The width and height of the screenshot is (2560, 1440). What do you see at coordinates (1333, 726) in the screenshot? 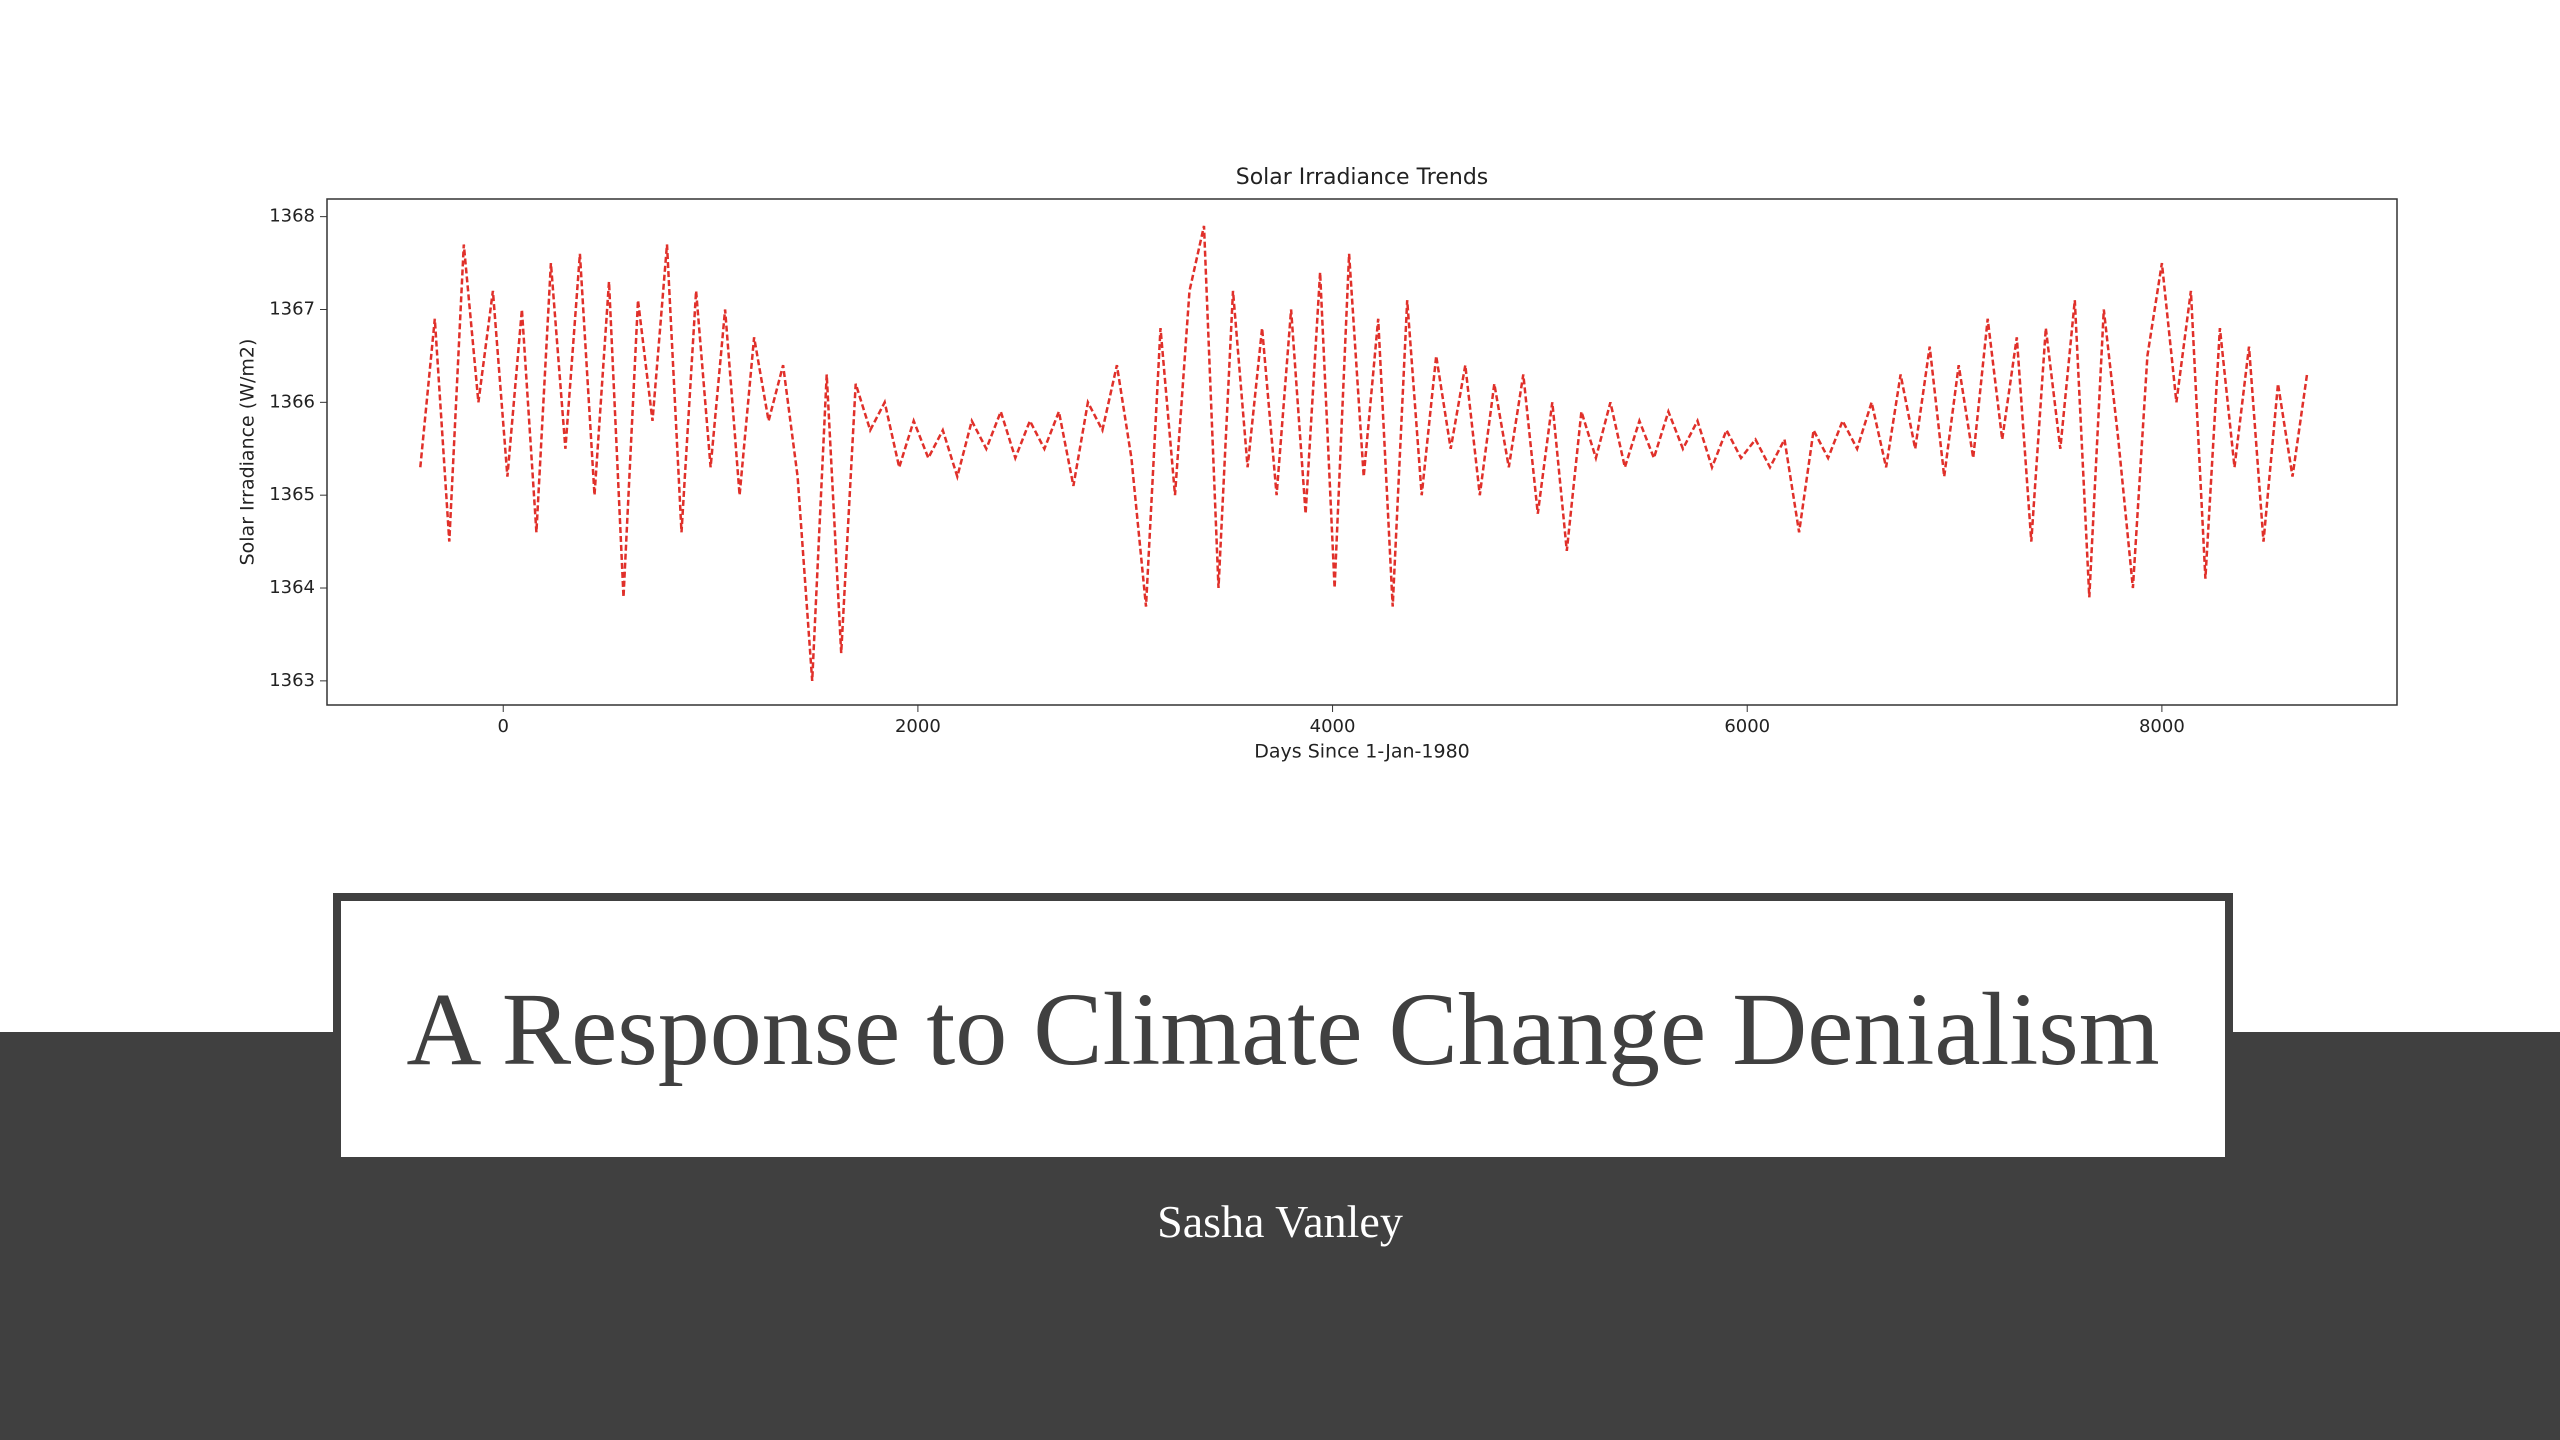
I see `x-tick-label: 4000` at bounding box center [1333, 726].